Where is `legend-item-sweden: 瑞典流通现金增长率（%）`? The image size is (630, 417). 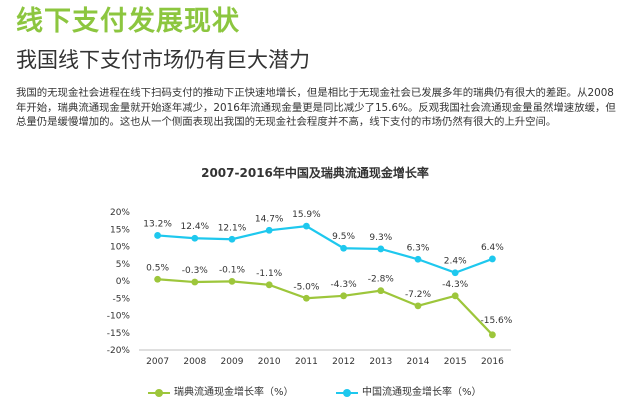 legend-item-sweden: 瑞典流通现金增长率（%） is located at coordinates (221, 393).